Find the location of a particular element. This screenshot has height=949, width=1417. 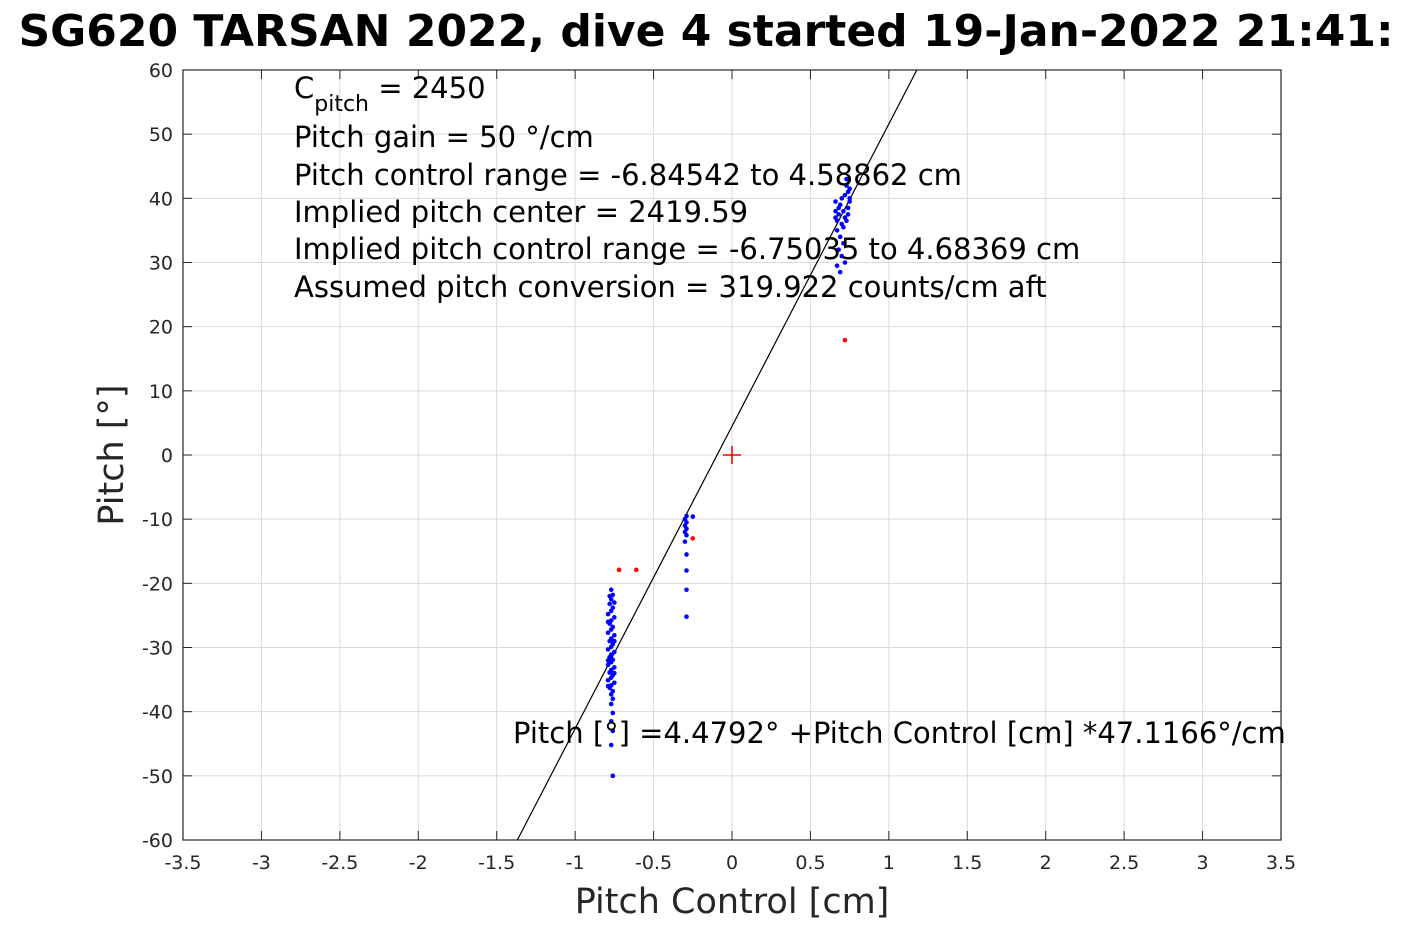

y-tick-label: 10 is located at coordinates (161, 392).